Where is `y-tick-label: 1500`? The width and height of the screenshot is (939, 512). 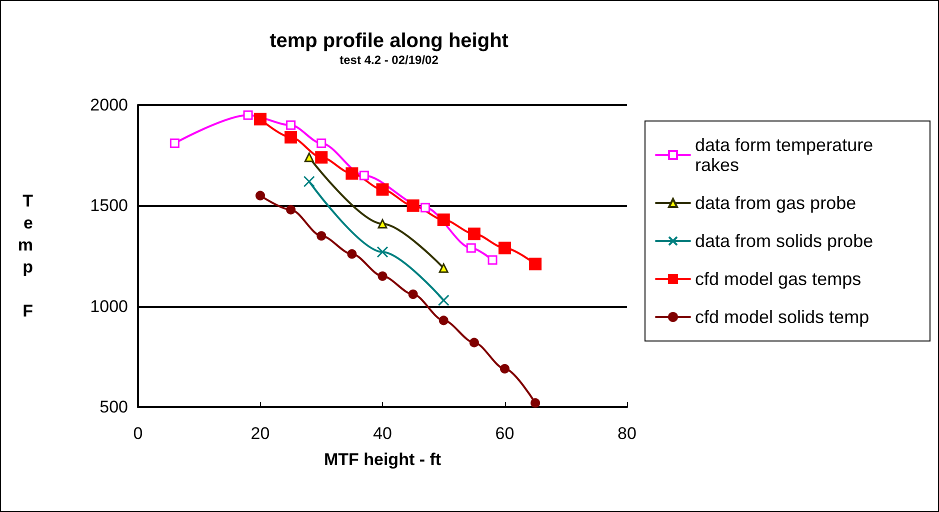
y-tick-label: 1500 is located at coordinates (109, 206).